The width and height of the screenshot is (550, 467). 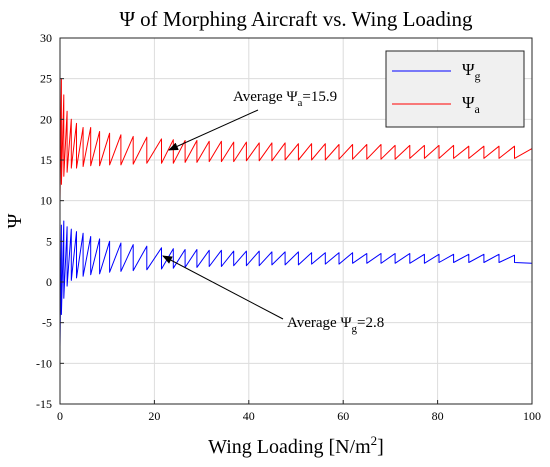 What do you see at coordinates (49, 241) in the screenshot?
I see `y-tick-label-4: 5` at bounding box center [49, 241].